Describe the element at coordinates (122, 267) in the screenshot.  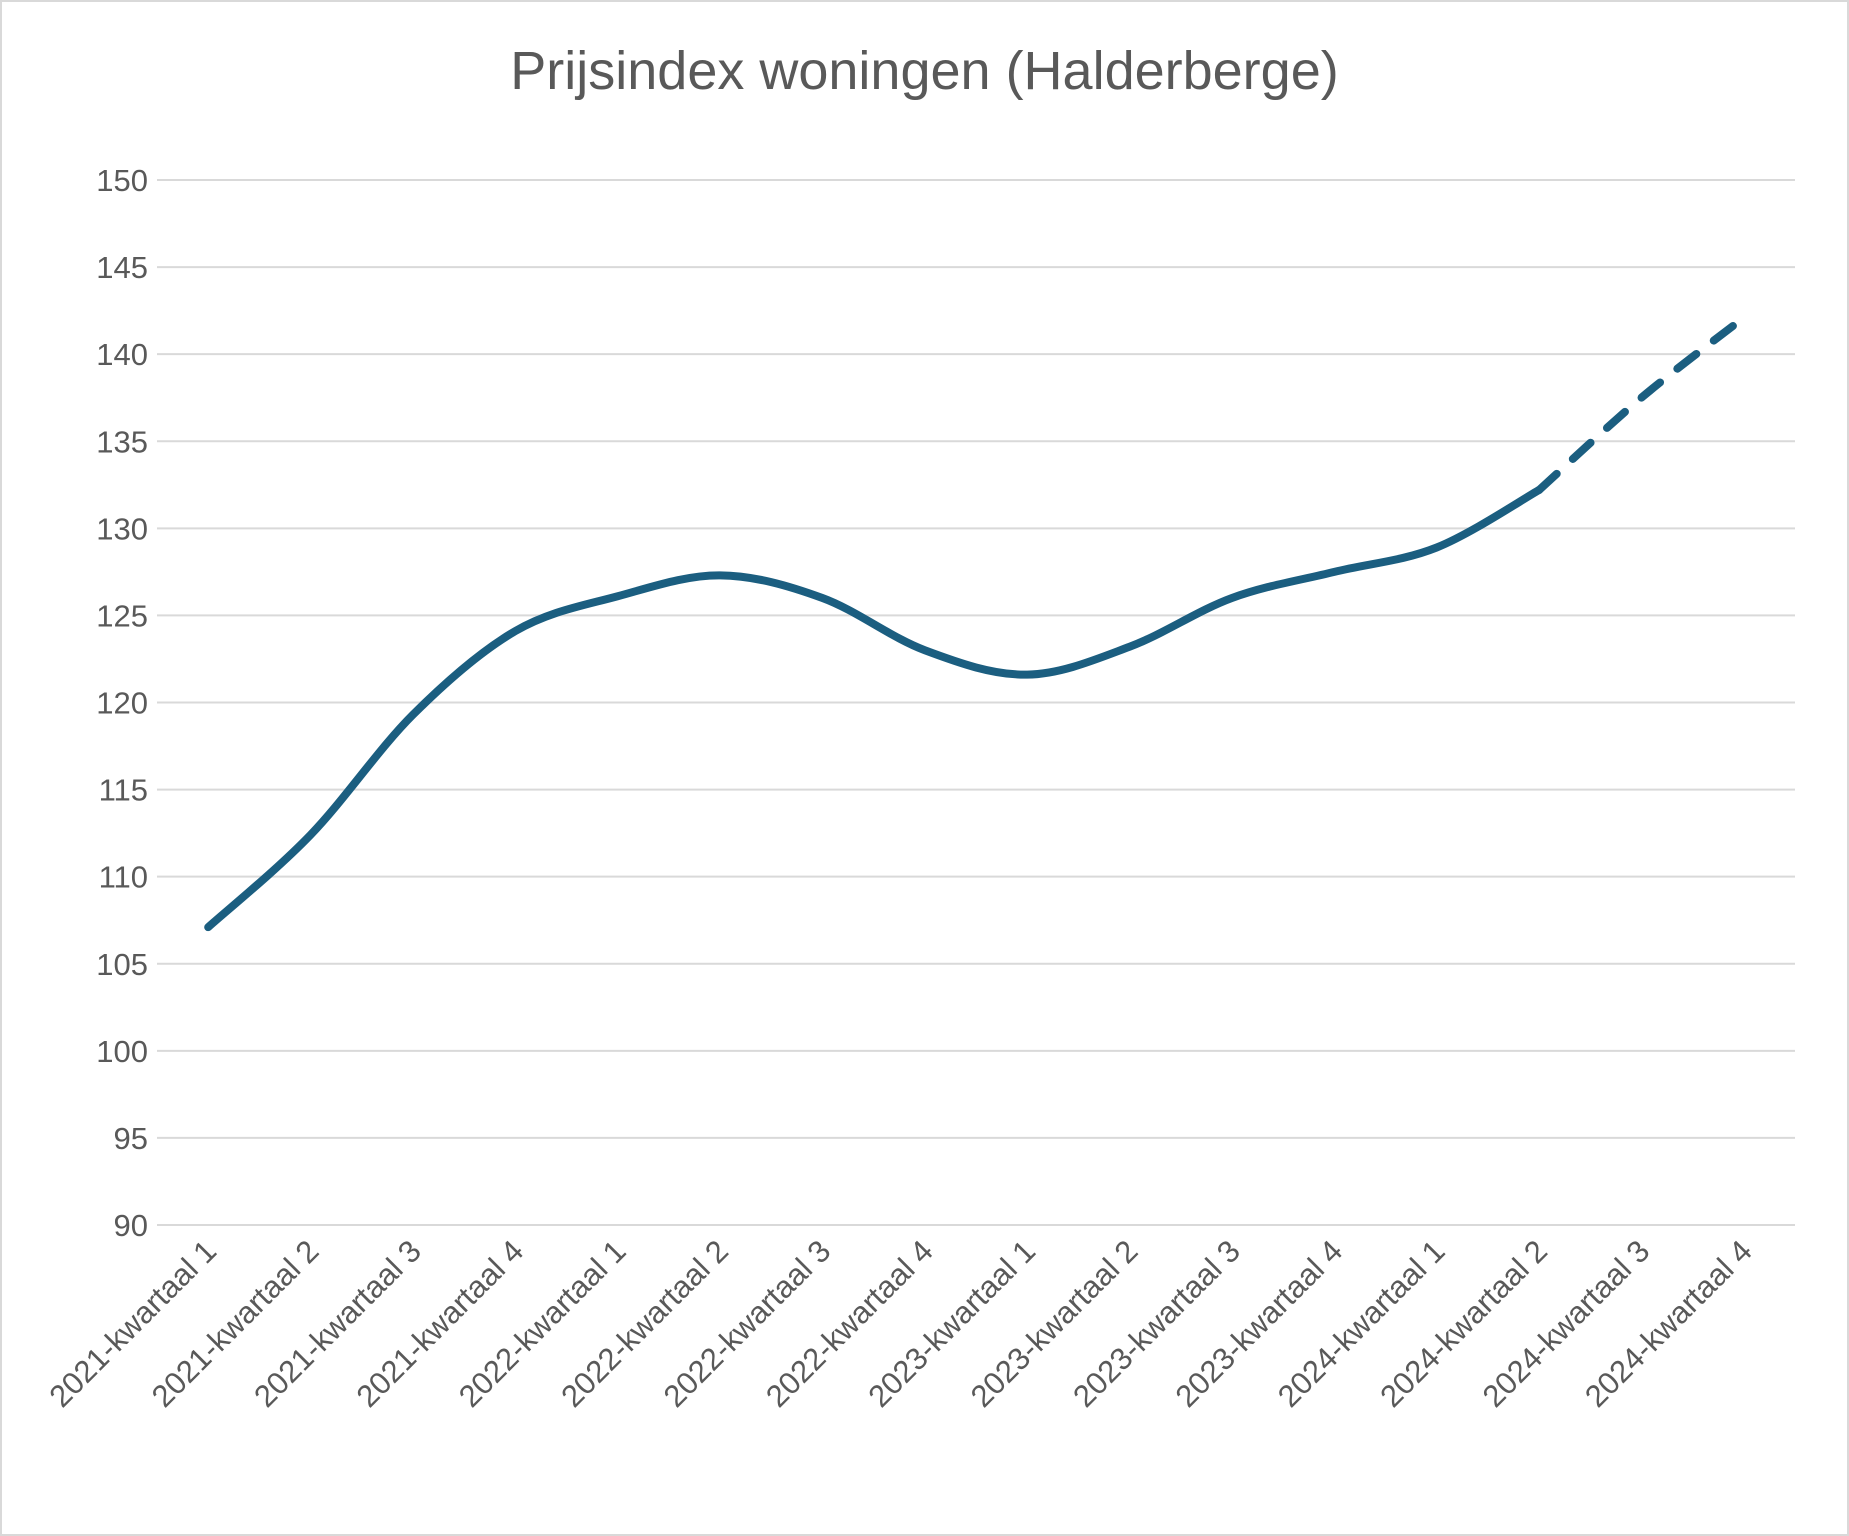
I see `y-tick-label: 145` at that location.